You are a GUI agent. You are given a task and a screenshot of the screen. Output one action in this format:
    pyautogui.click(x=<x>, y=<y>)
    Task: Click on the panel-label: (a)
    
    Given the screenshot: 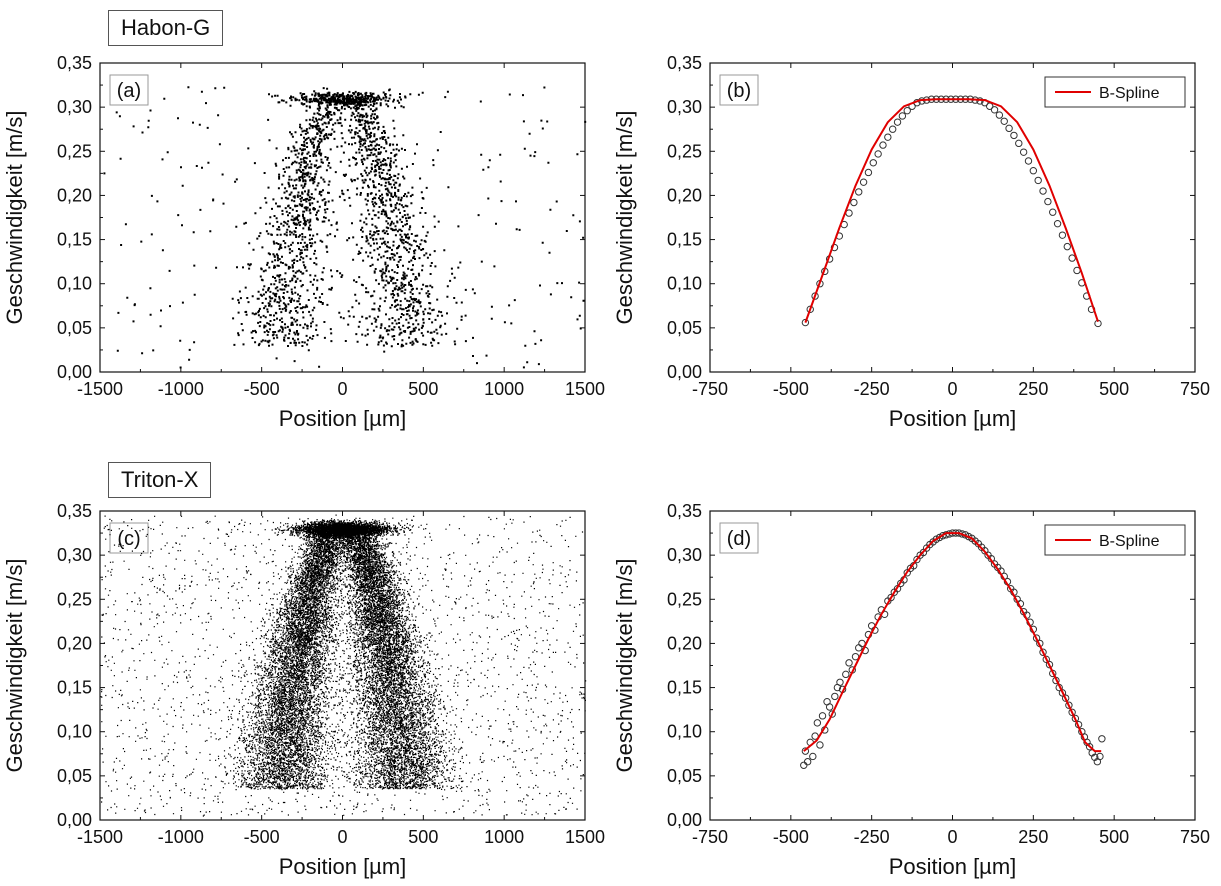 What is the action you would take?
    pyautogui.click(x=129, y=90)
    